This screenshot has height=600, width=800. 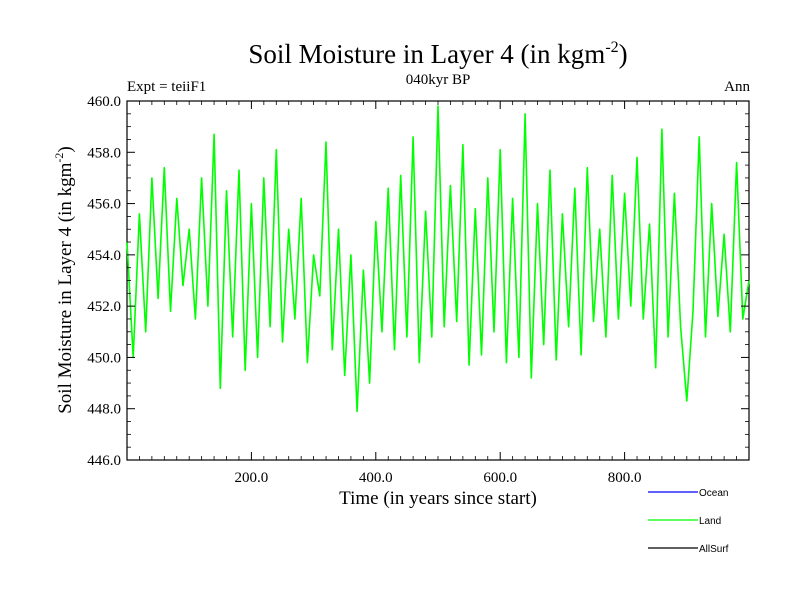 I want to click on experiment-label: Expt = teiiF1, so click(x=166, y=87).